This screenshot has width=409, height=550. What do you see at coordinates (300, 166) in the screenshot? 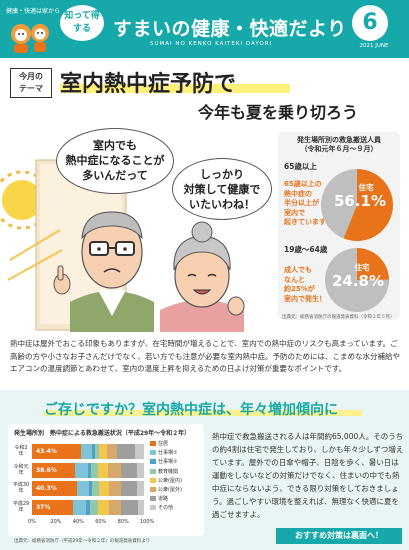
I see `pie-group-label: 65歳以上` at bounding box center [300, 166].